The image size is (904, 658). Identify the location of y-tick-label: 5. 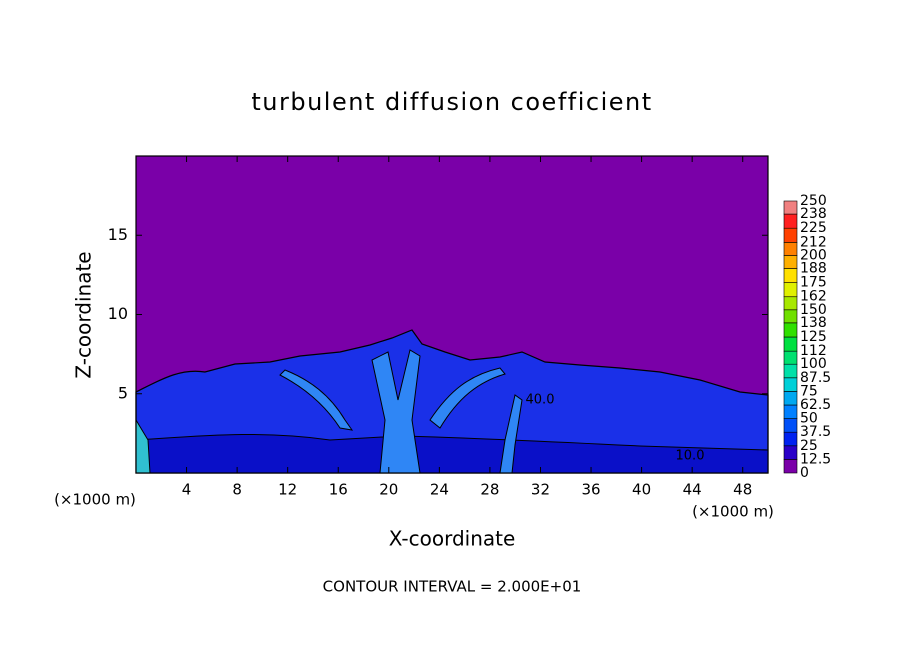
(123, 392).